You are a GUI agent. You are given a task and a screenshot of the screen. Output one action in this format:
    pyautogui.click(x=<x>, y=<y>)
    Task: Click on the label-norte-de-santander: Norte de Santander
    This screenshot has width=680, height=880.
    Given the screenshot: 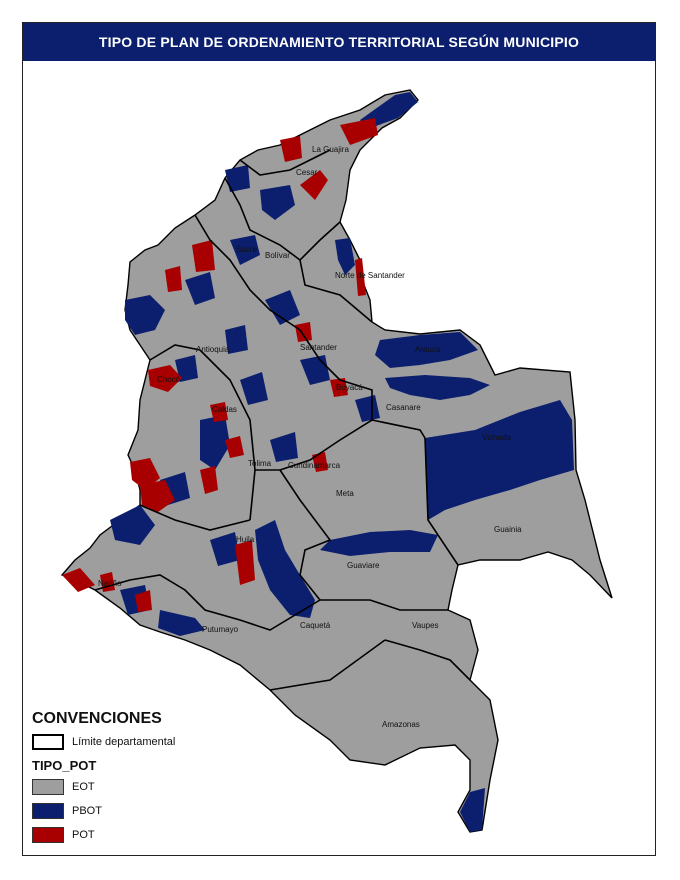 What is the action you would take?
    pyautogui.click(x=370, y=275)
    